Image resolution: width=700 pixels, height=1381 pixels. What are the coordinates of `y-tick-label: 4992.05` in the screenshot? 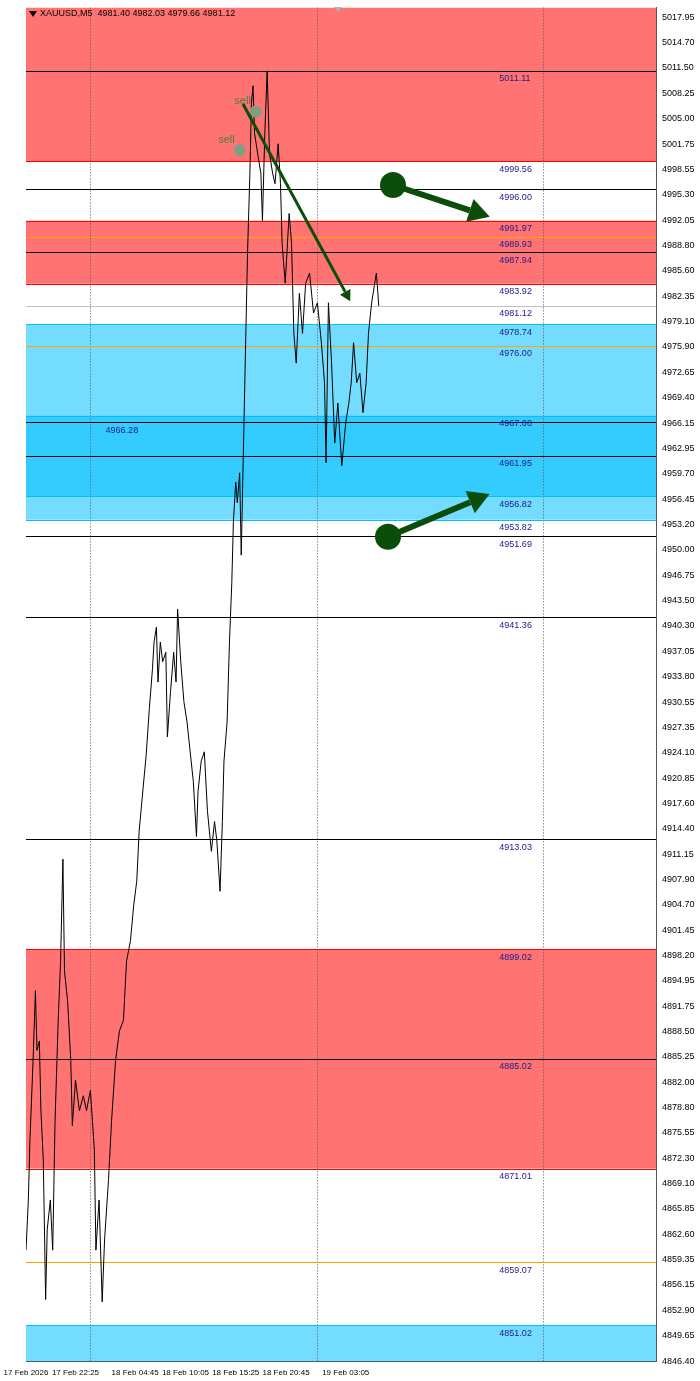 It's located at (678, 219).